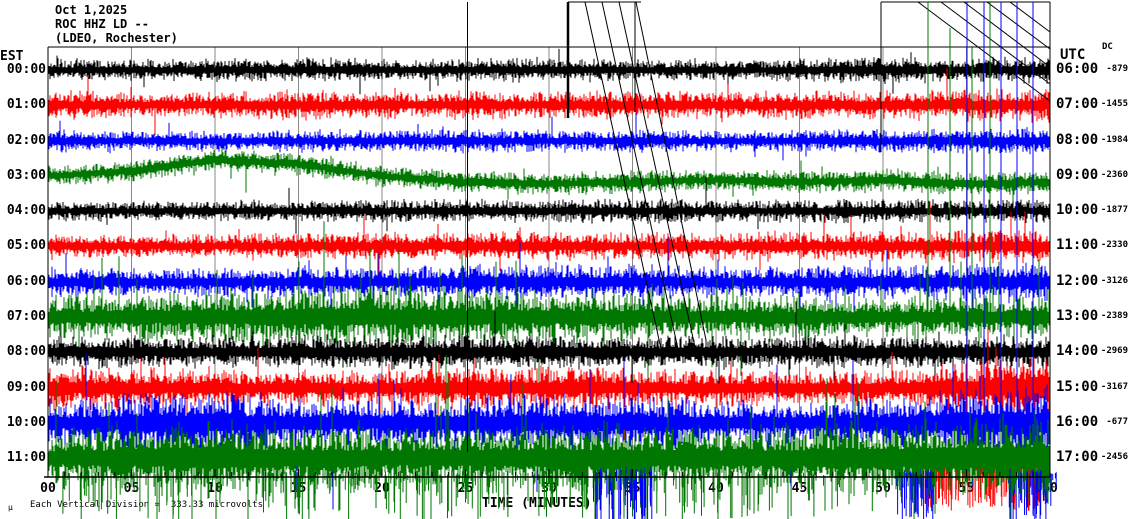 The height and width of the screenshot is (519, 1130). Describe the element at coordinates (1073, 55) in the screenshot. I see `right-timezone-label: UTC` at that location.